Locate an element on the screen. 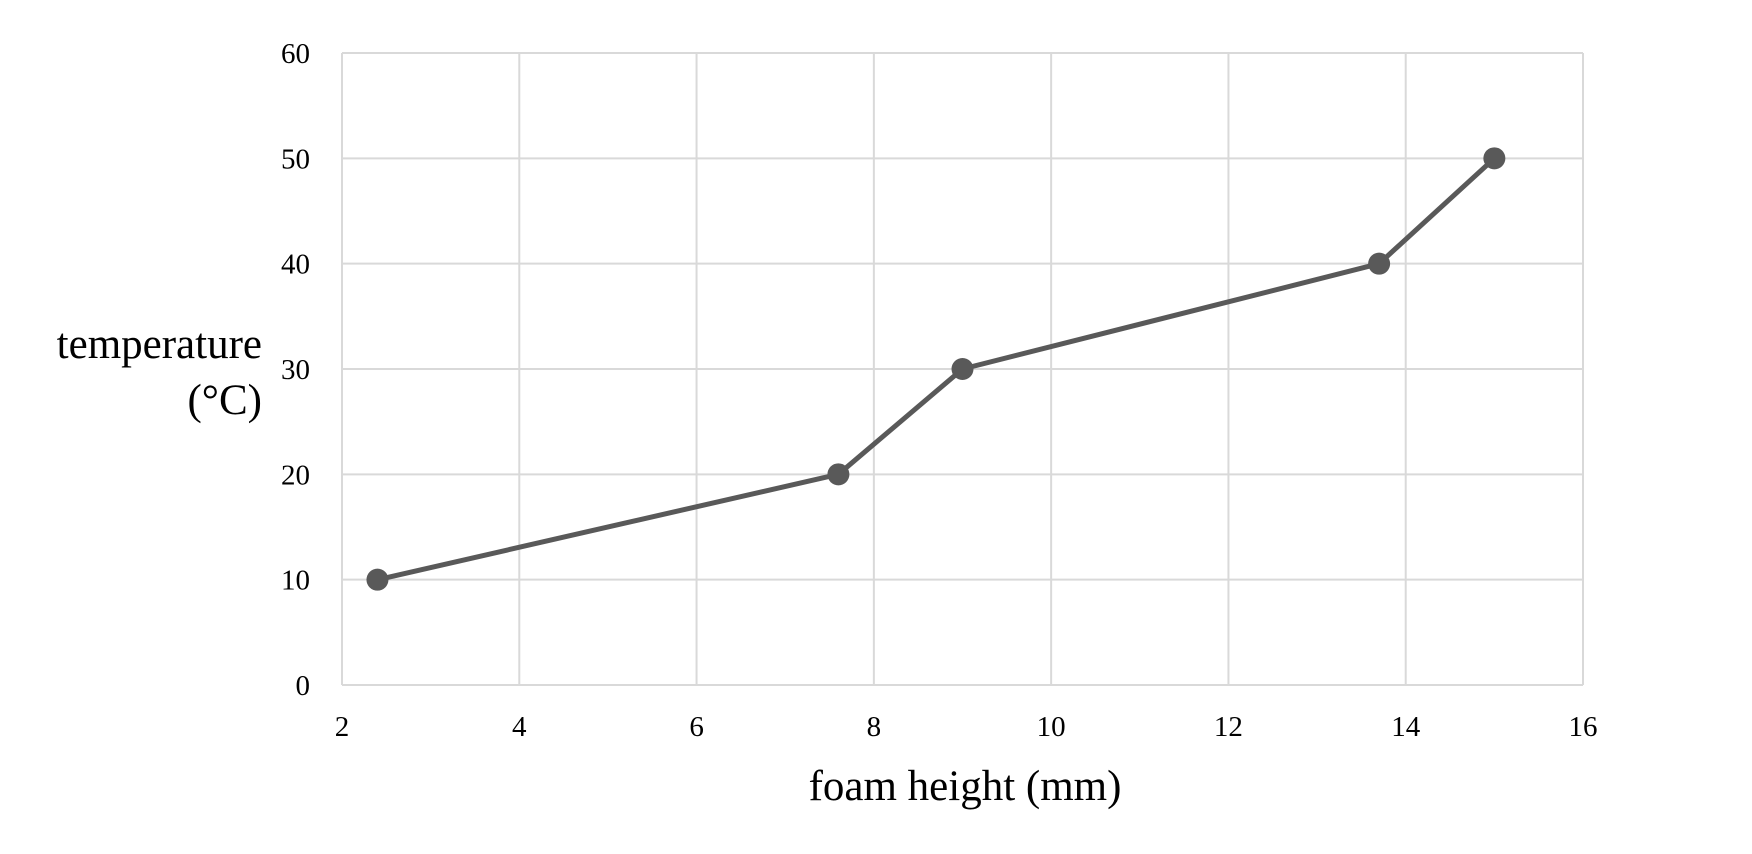 This screenshot has width=1752, height=854. y-tick-label: 40 is located at coordinates (295, 265).